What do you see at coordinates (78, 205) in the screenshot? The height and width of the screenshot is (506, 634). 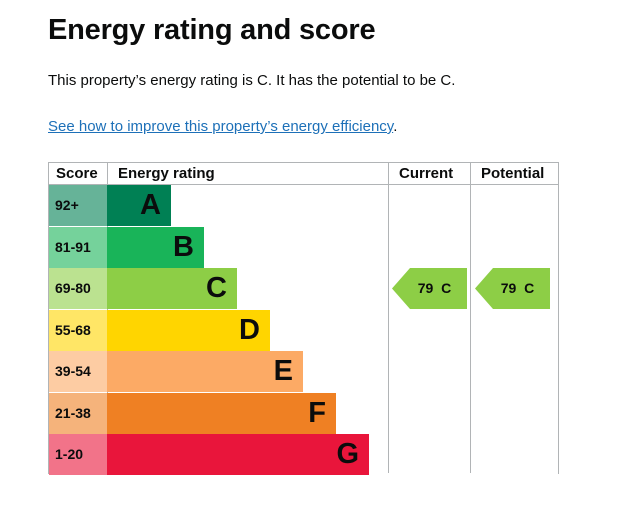 I see `score-range-a: 92+` at bounding box center [78, 205].